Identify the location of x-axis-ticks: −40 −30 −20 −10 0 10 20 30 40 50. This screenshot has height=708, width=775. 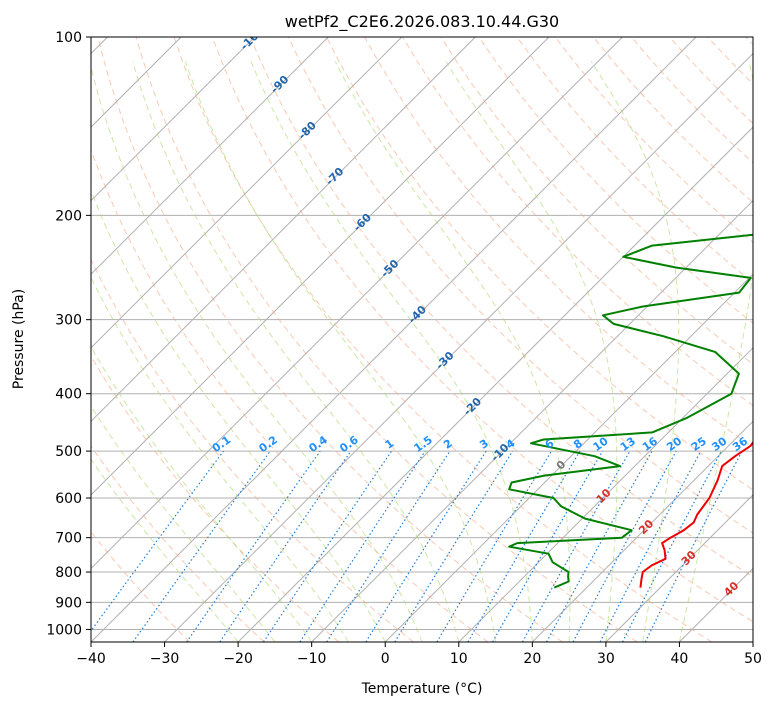
(419, 654).